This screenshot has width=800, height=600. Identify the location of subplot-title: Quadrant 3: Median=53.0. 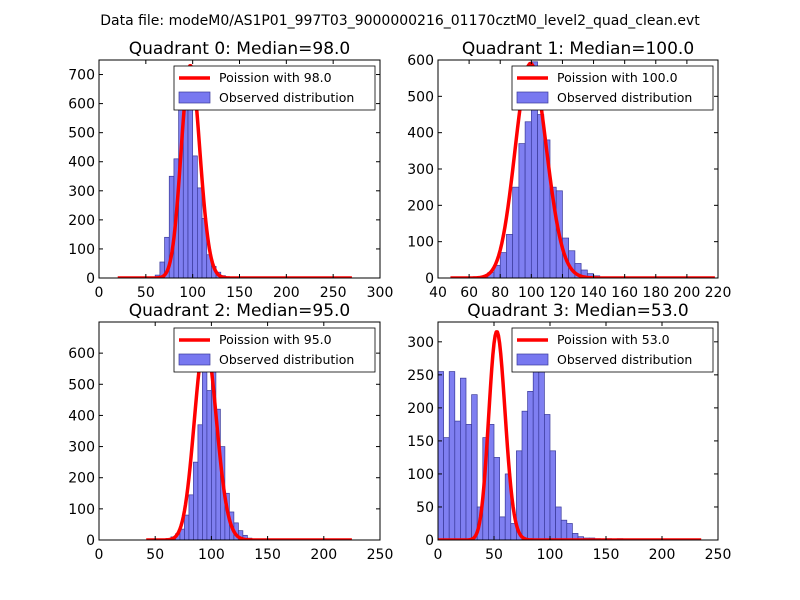
(578, 311).